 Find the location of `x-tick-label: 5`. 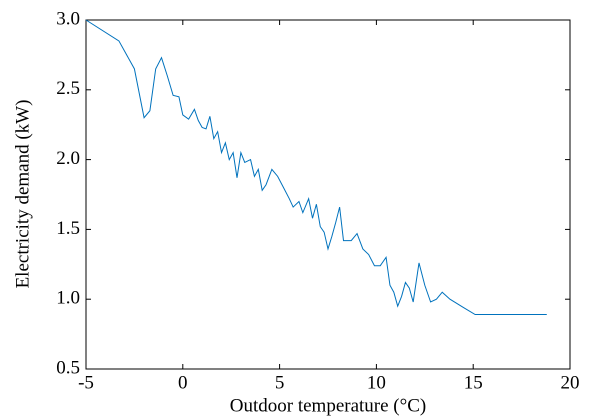

x-tick-label: 5 is located at coordinates (280, 382).